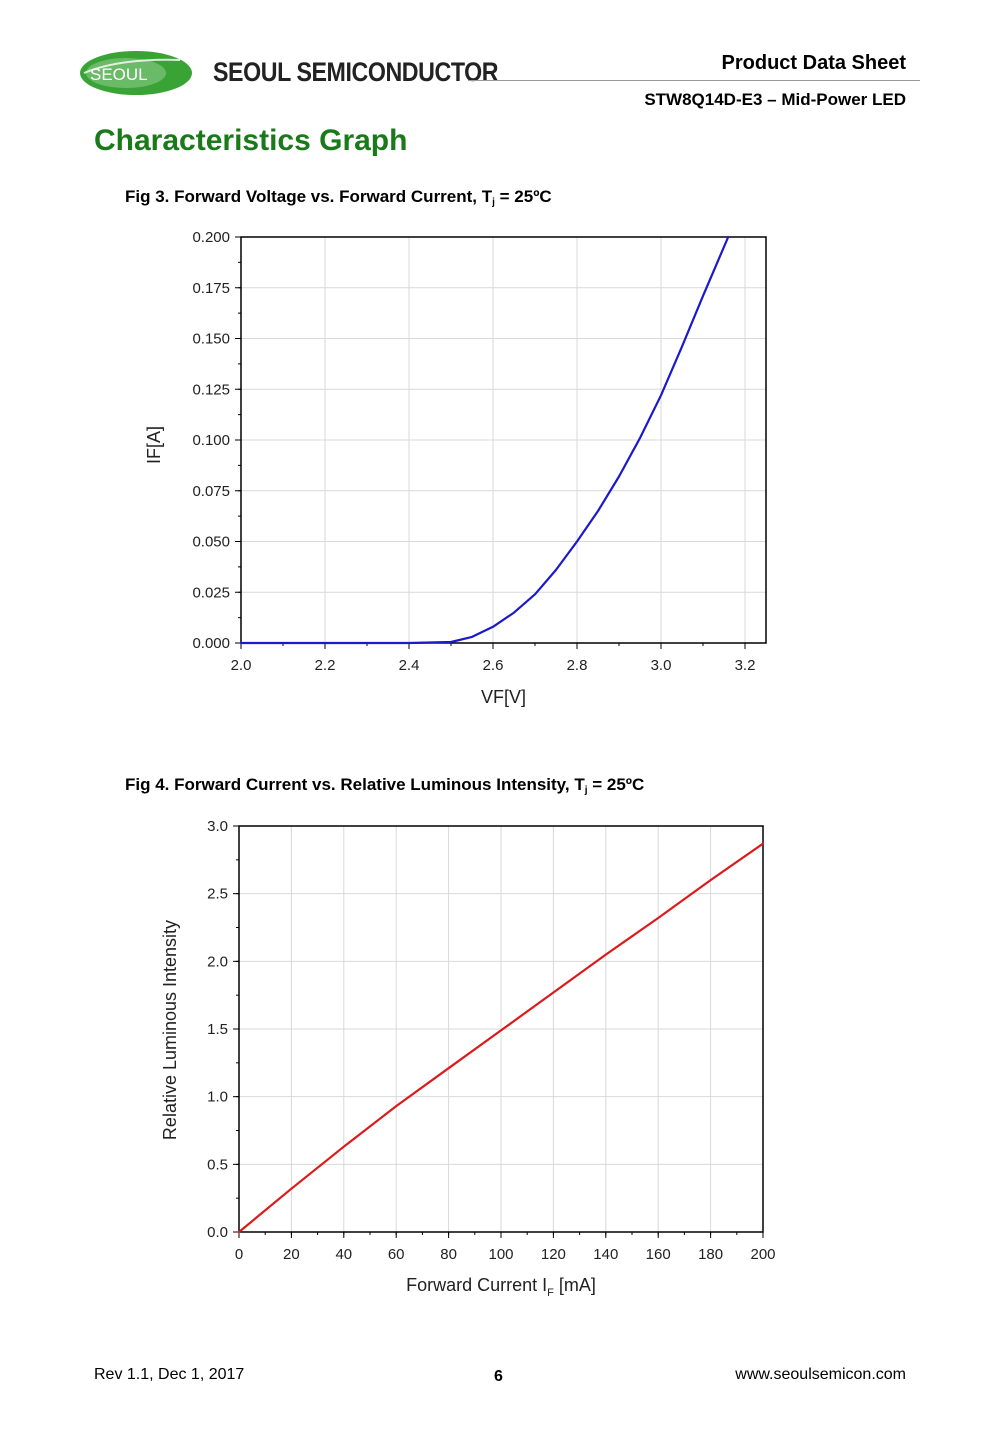 This screenshot has width=1000, height=1444. I want to click on chart0-plot-frame, so click(503, 440).